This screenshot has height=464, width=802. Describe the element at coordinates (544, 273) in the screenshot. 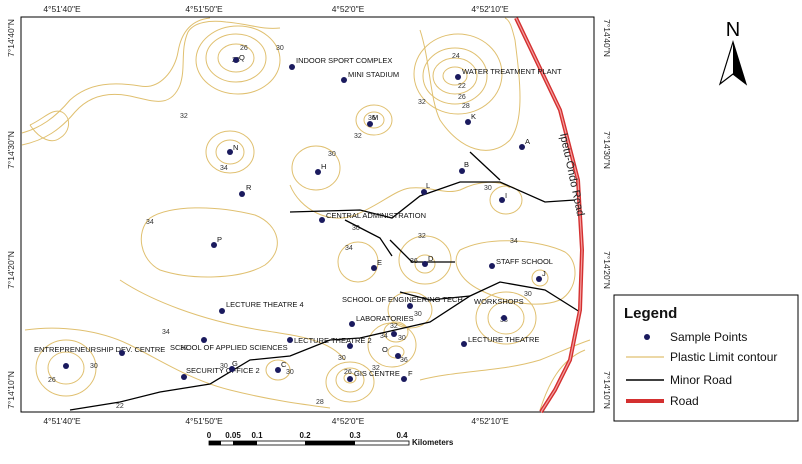

I see `sample-point-label: J` at that location.